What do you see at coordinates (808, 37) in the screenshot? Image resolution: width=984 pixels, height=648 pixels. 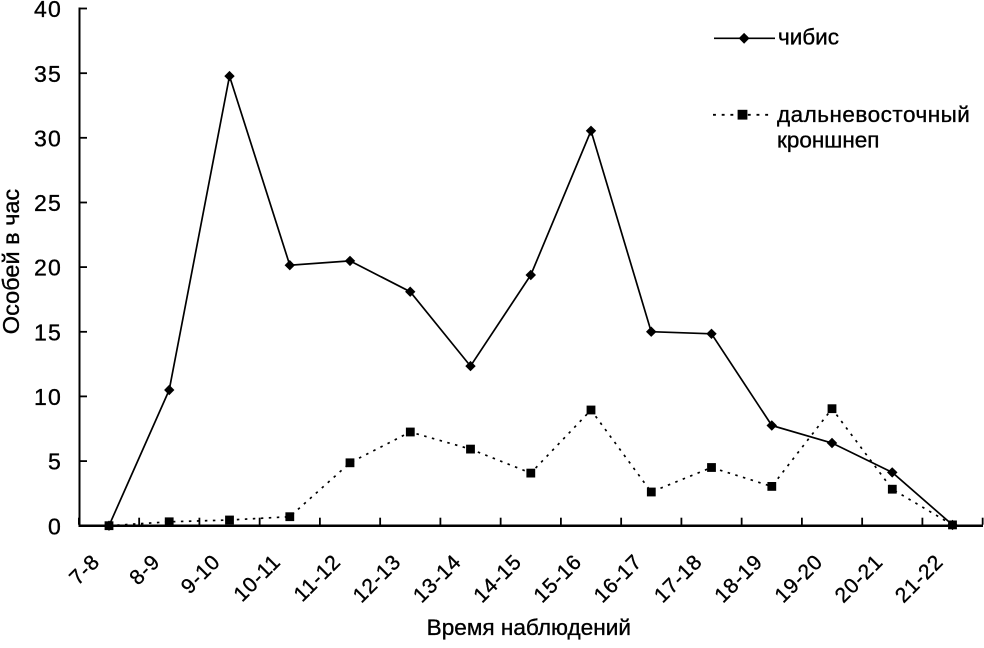 I see `svg-text: чибис` at bounding box center [808, 37].